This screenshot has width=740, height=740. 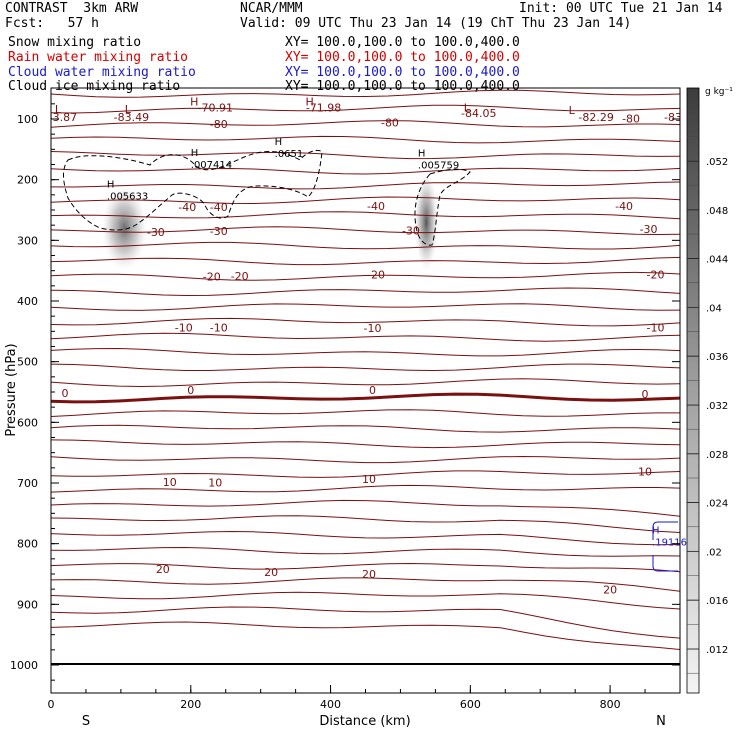 What do you see at coordinates (717, 211) in the screenshot?
I see `colorbar-tick-label: .048` at bounding box center [717, 211].